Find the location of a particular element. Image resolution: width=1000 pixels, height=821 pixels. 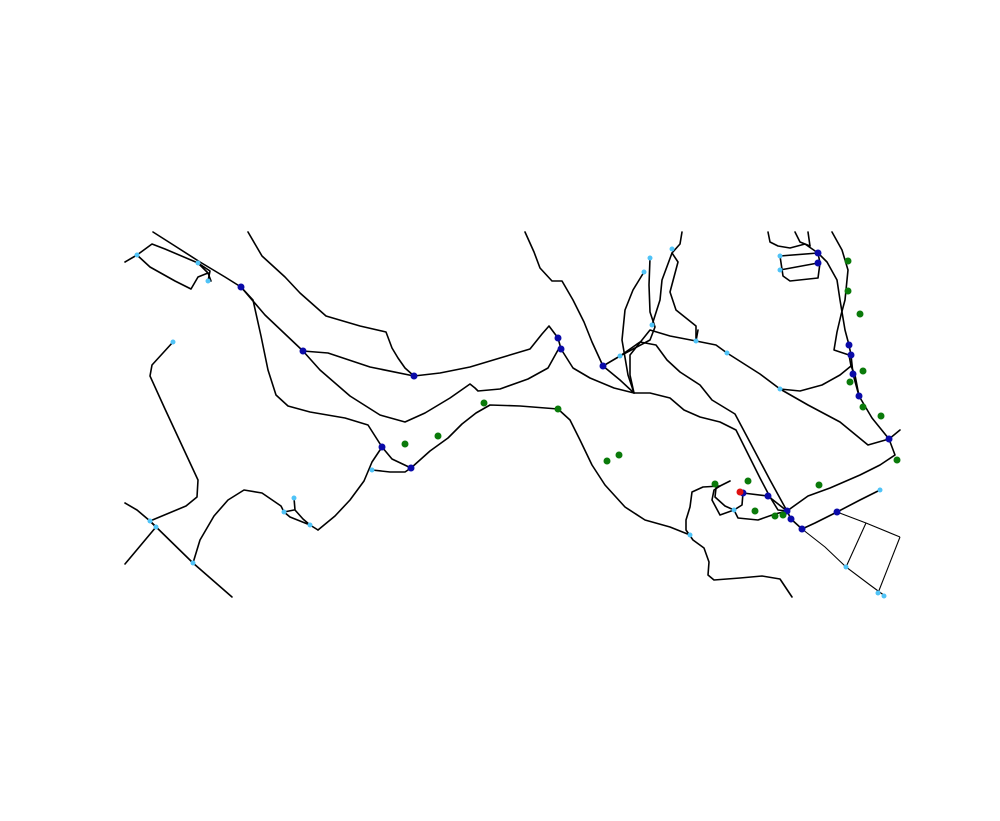

highlighted-node is located at coordinates (740, 492).